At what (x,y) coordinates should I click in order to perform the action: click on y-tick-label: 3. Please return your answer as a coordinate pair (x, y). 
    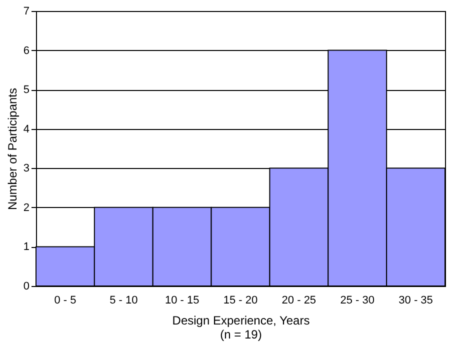
    Looking at the image, I should click on (26, 168).